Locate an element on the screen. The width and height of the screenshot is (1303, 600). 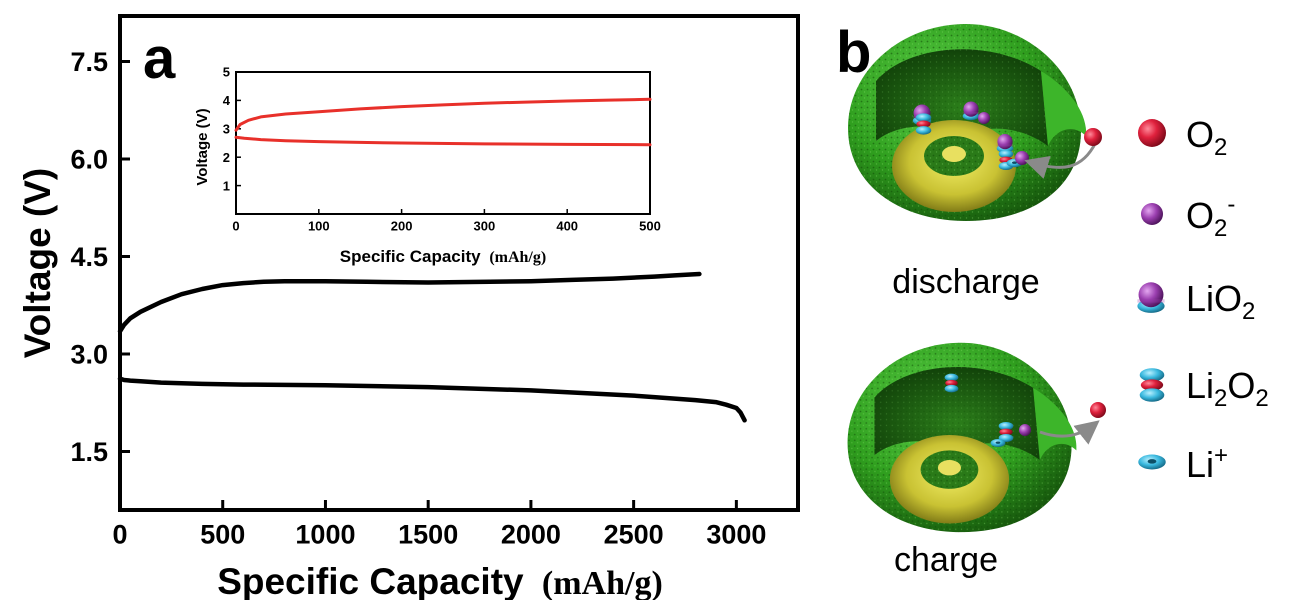
main-y-ticks: 1.5 3.0 4.5 6.0 7.5 is located at coordinates (100, 257).